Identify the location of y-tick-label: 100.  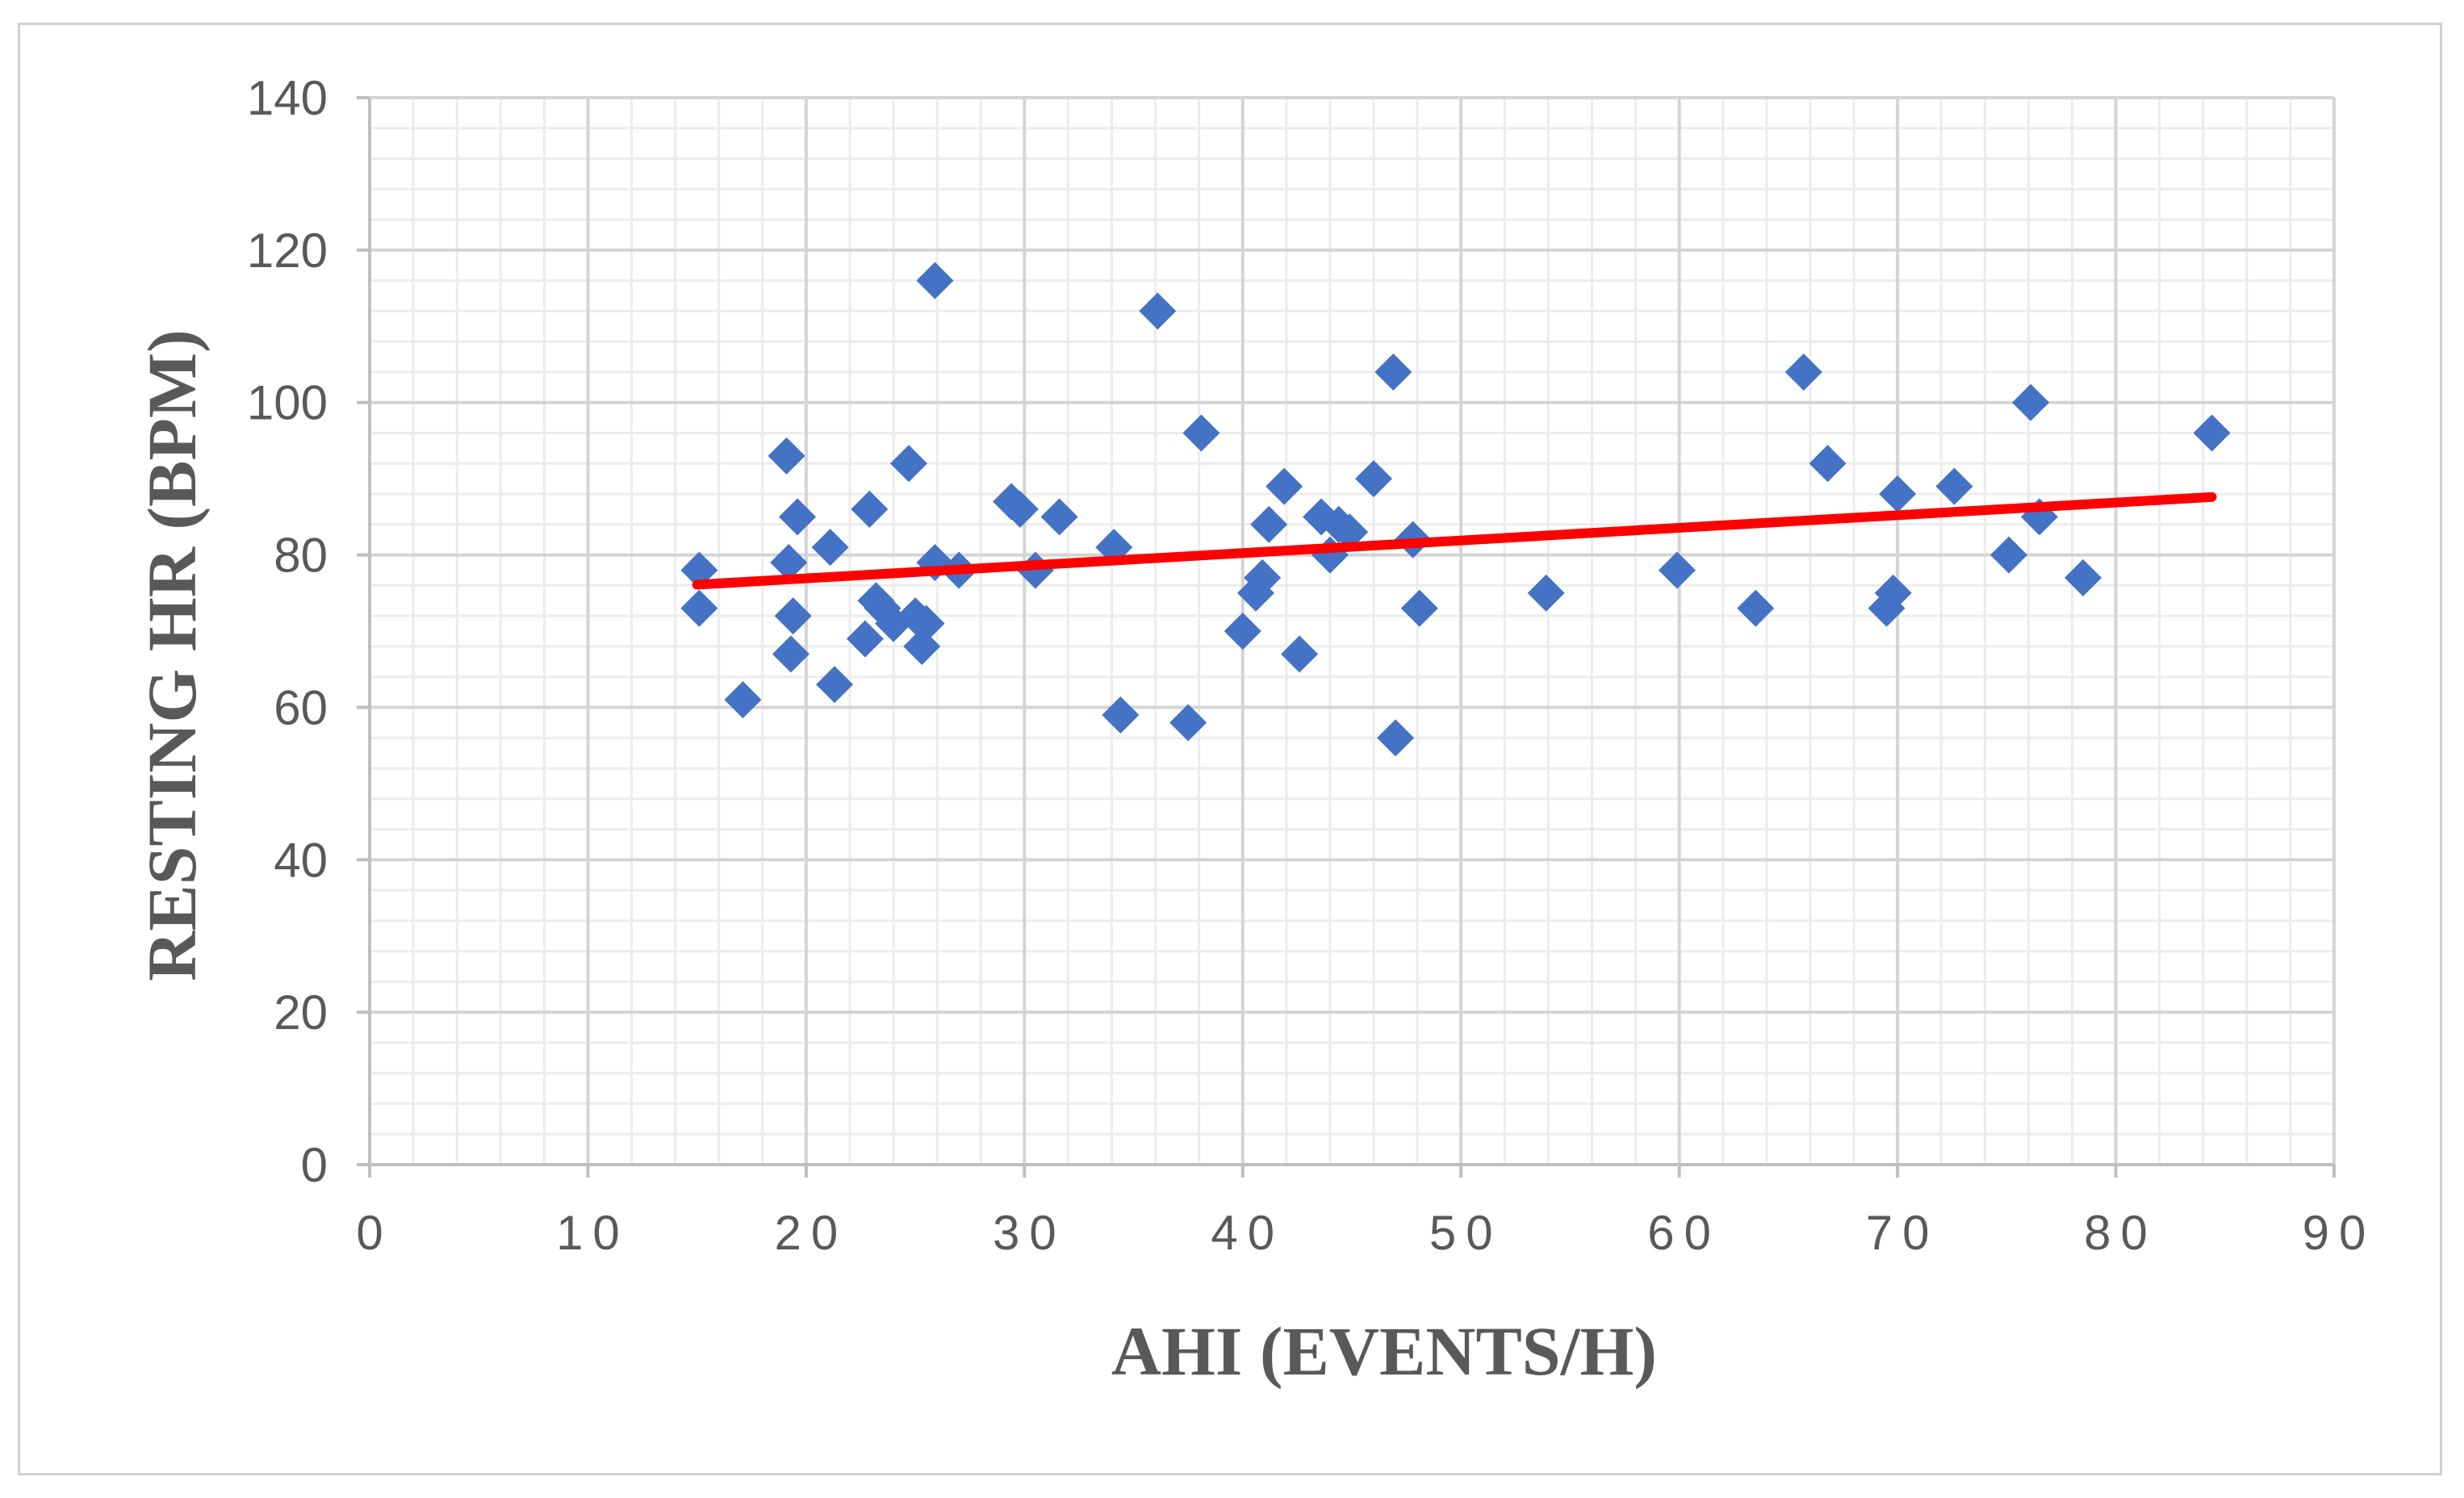
(287, 403).